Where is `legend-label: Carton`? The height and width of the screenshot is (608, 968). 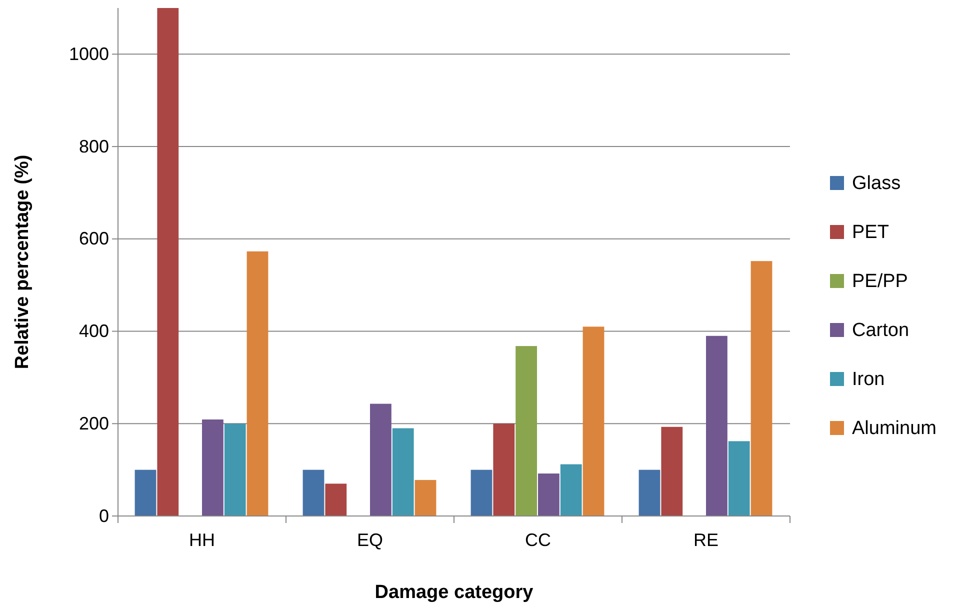
legend-label: Carton is located at coordinates (881, 330).